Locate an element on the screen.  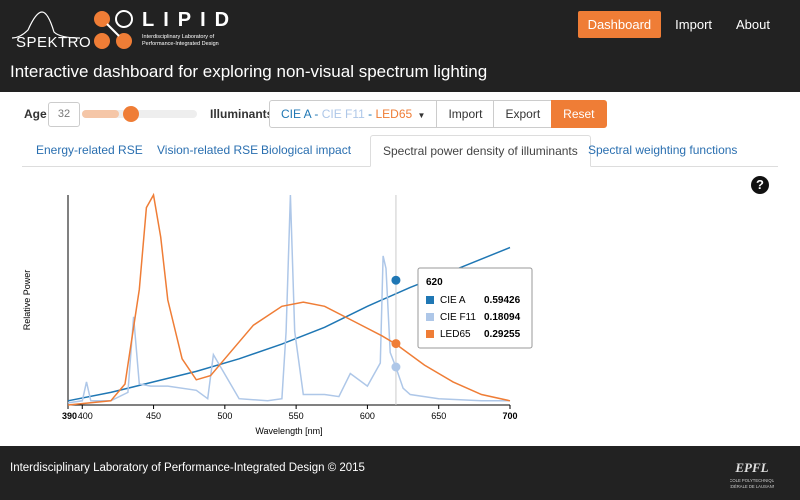
tab-biological-impact: Biological impact is located at coordinates (306, 150).